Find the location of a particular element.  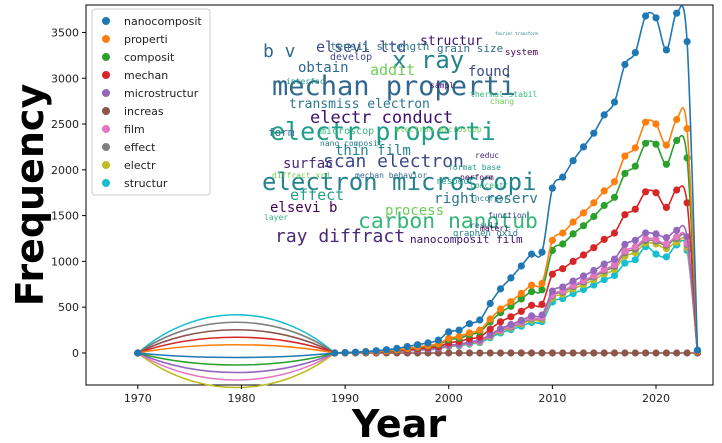

word-cloud-word: structur is located at coordinates (451, 41).